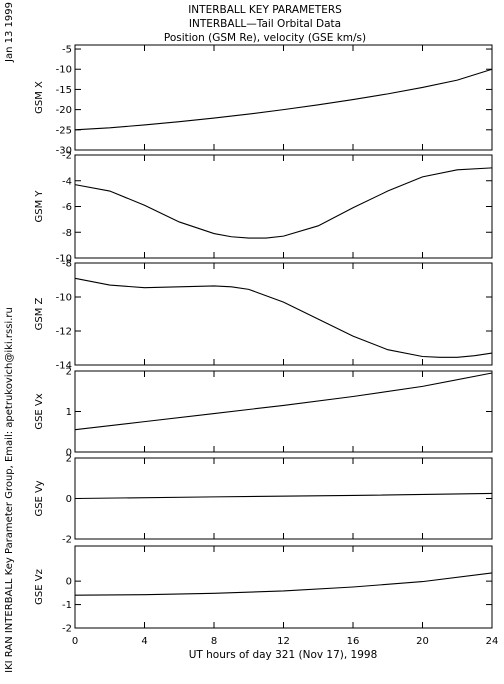 The height and width of the screenshot is (684, 504). I want to click on x-tick-label: 20, so click(422, 641).